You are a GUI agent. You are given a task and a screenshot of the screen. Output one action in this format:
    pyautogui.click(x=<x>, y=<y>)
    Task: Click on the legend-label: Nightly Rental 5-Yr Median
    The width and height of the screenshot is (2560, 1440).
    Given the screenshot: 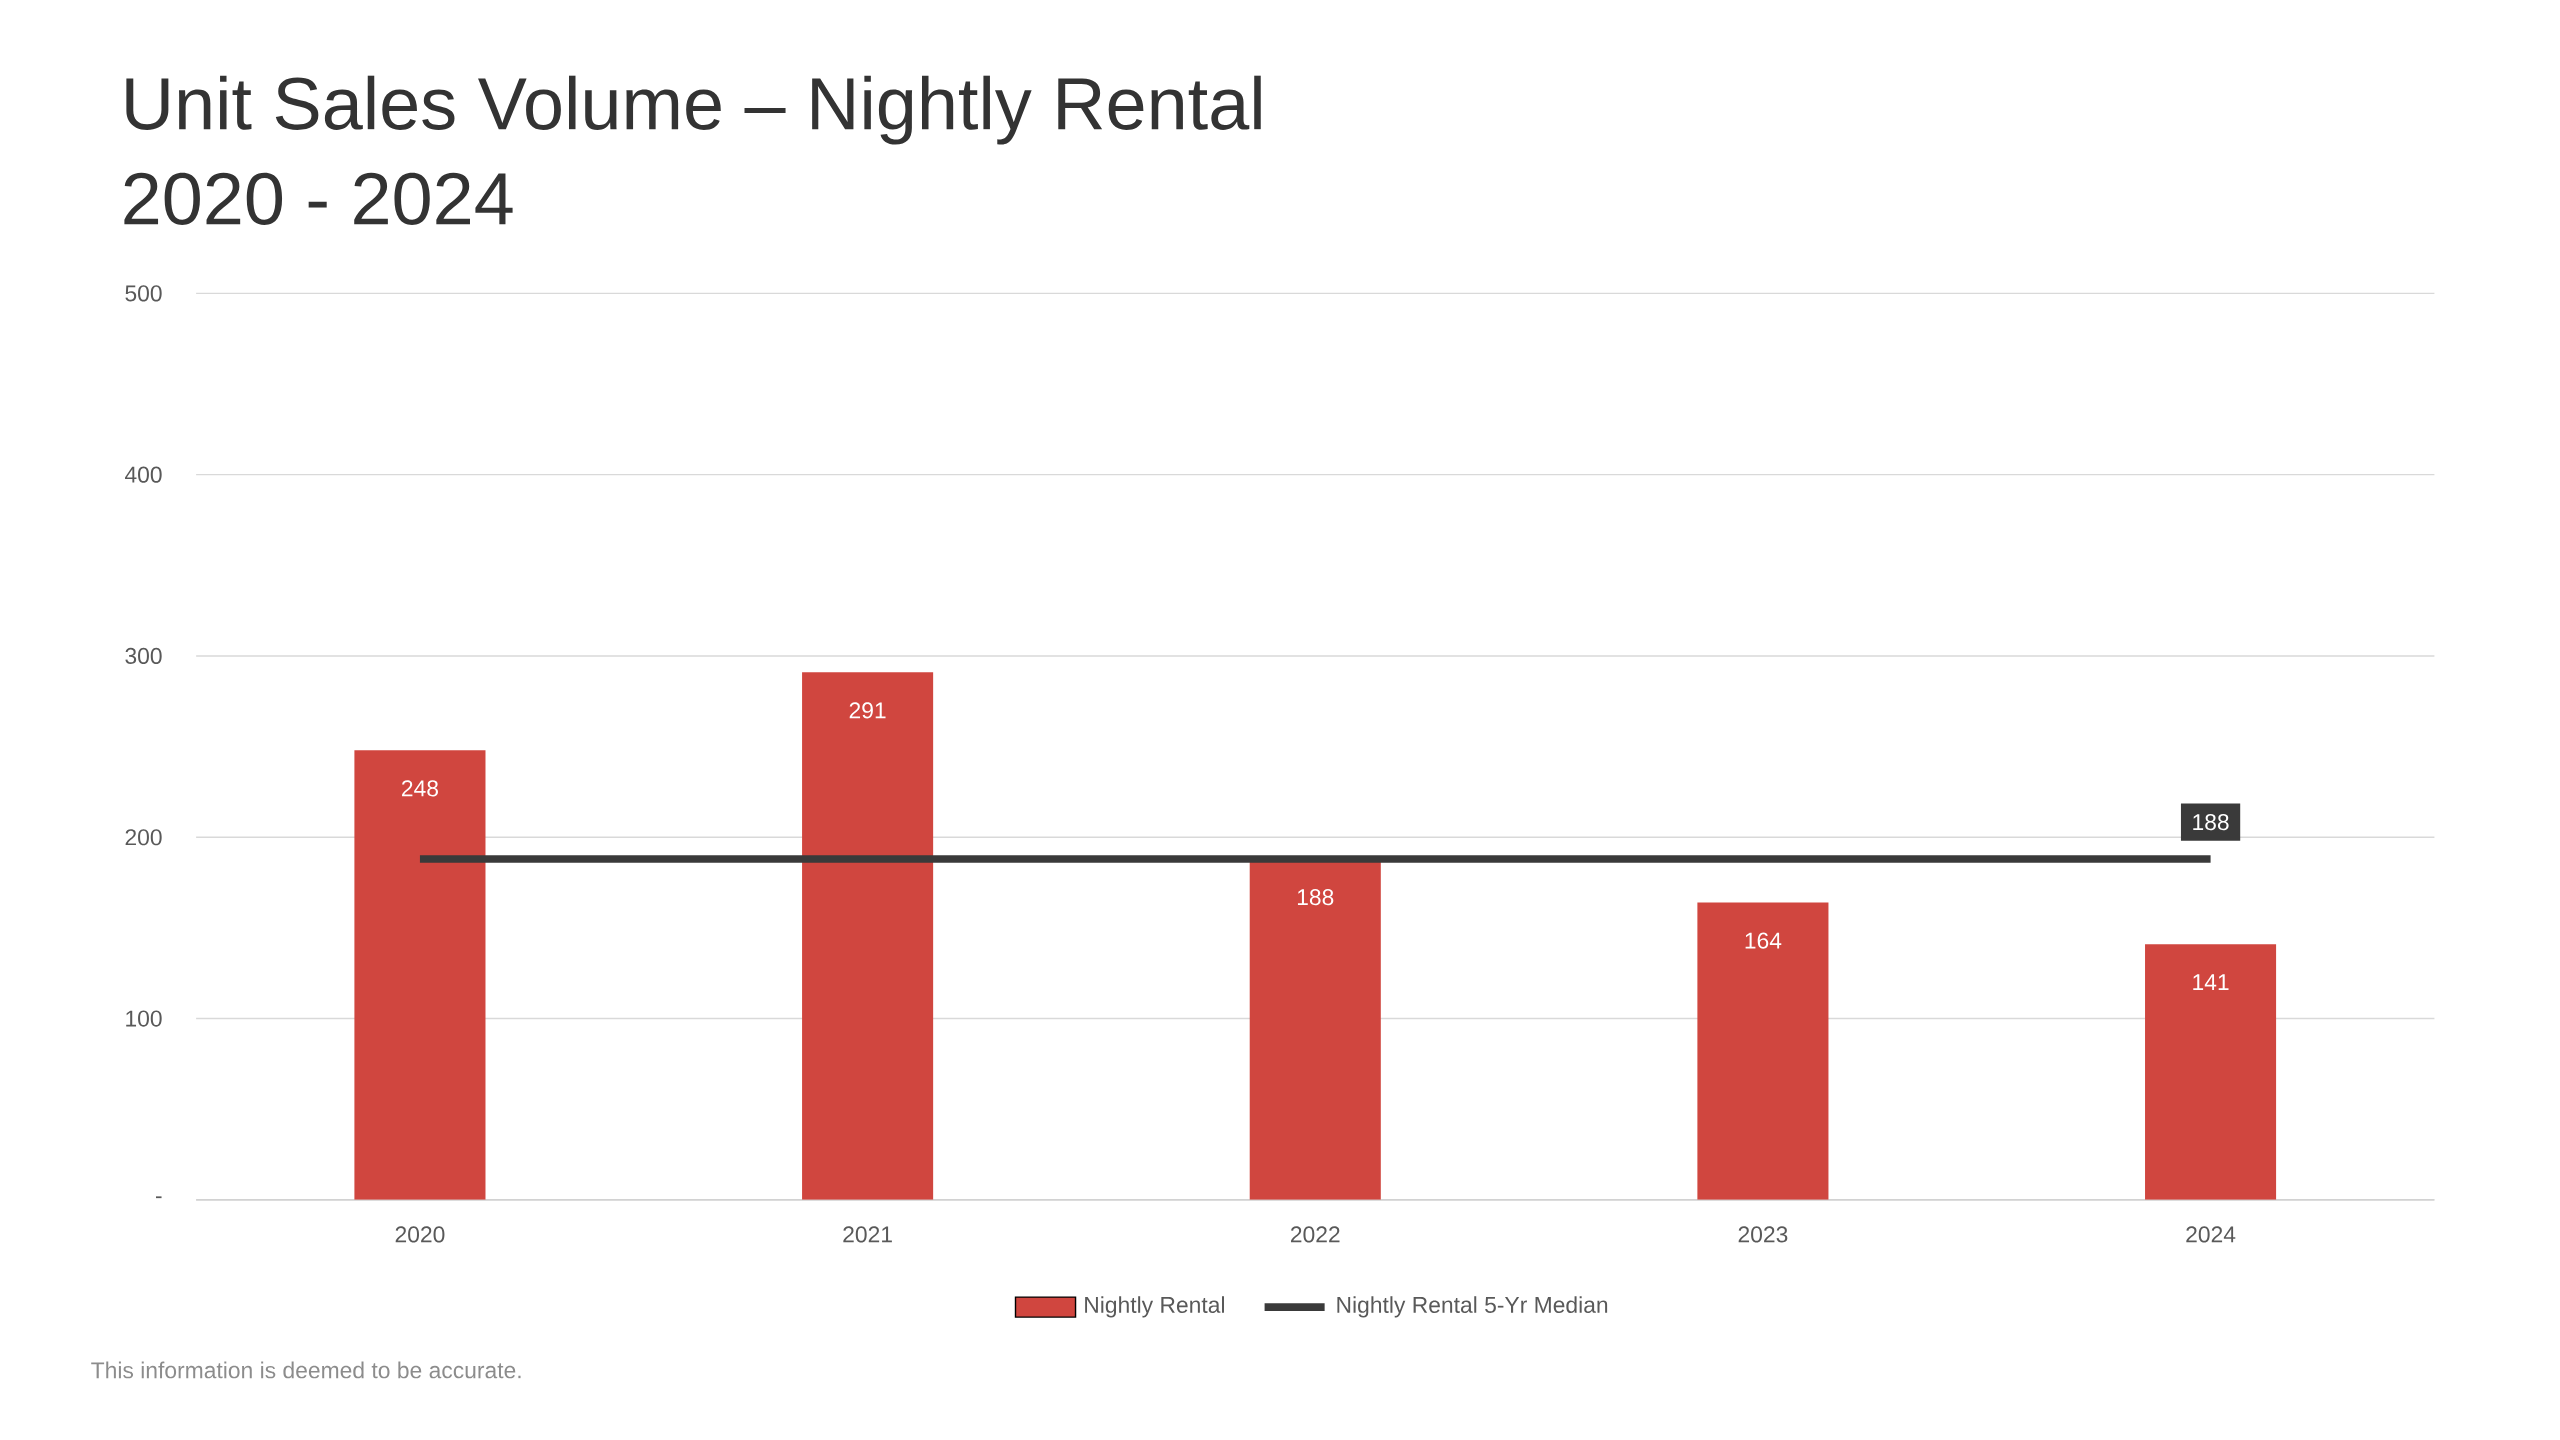 What is the action you would take?
    pyautogui.click(x=1472, y=1307)
    